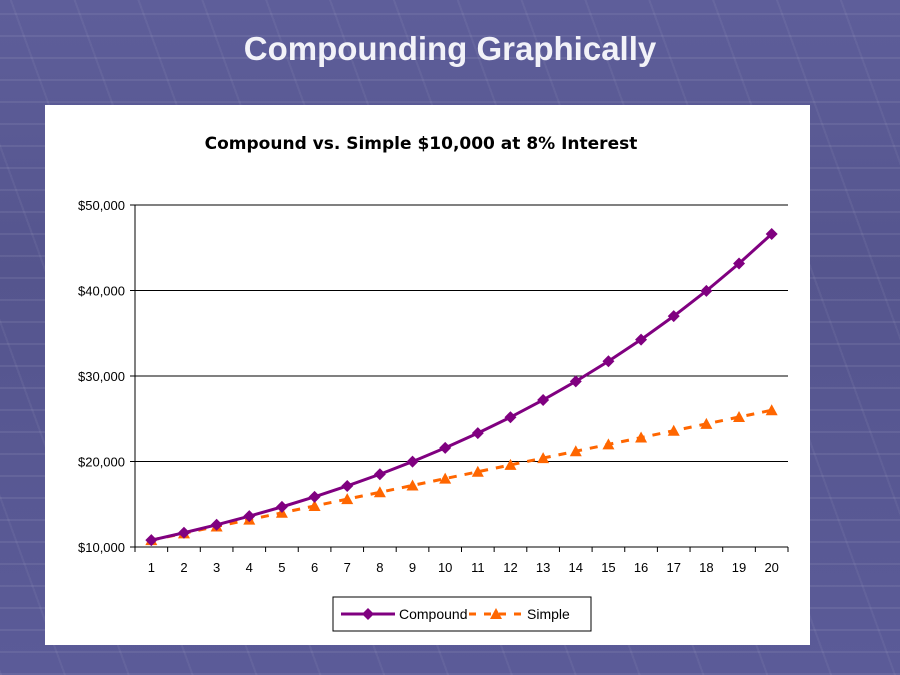 This screenshot has height=675, width=900. I want to click on x-tick-label: 17, so click(673, 567).